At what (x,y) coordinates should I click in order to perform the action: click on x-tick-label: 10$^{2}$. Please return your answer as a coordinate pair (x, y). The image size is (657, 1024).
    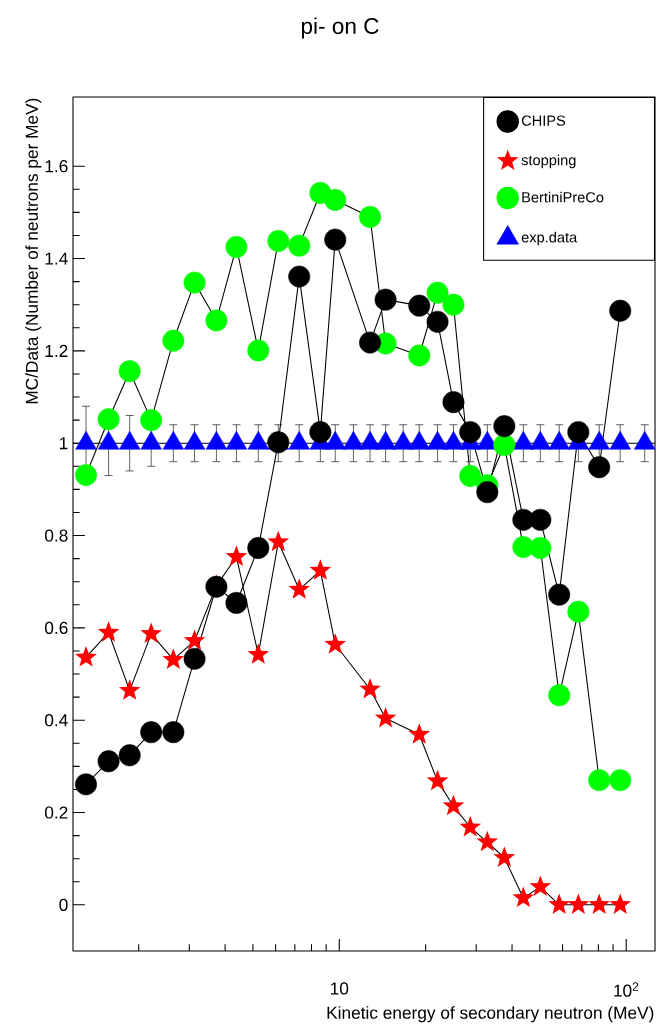
    Looking at the image, I should click on (626, 989).